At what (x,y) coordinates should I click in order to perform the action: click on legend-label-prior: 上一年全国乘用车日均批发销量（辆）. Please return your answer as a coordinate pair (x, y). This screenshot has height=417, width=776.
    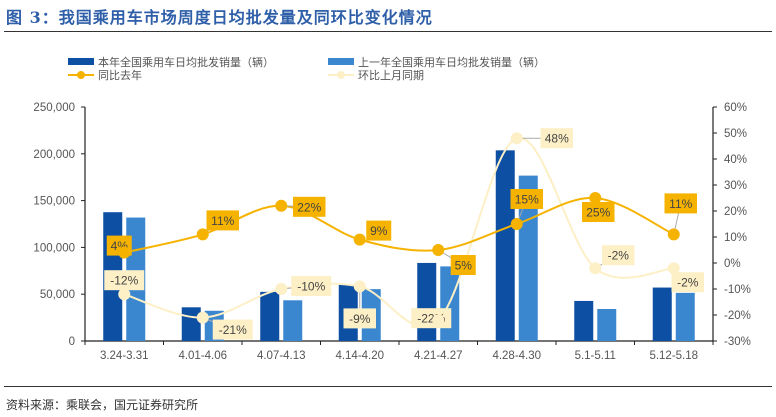
    Looking at the image, I should click on (451, 62).